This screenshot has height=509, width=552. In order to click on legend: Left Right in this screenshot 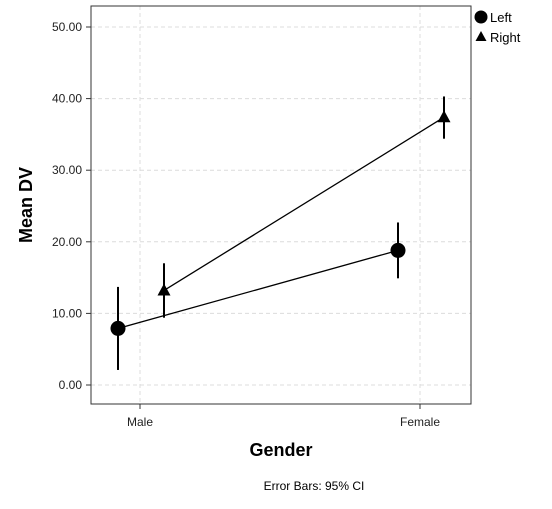, I will do `click(497, 27)`.